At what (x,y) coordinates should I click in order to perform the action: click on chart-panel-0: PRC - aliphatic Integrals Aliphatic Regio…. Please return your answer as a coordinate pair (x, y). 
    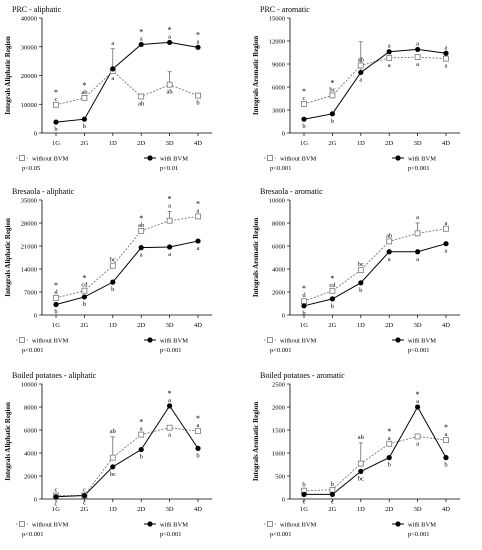
    Looking at the image, I should click on (108, 88).